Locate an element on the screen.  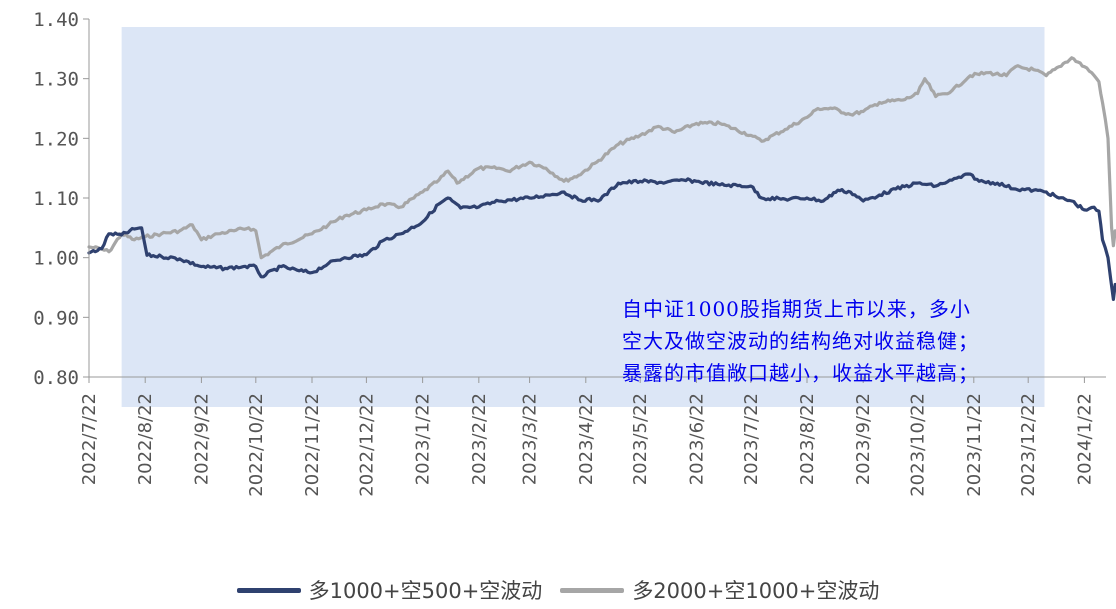
x-tick-label: 2023/6/22 is located at coordinates (696, 439).